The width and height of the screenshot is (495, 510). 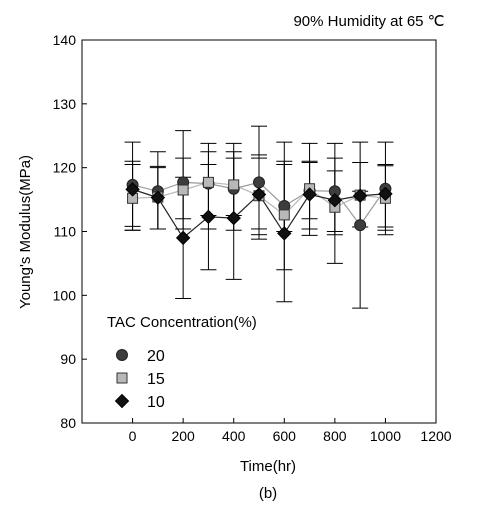 What do you see at coordinates (156, 356) in the screenshot?
I see `legend-label-20: 20` at bounding box center [156, 356].